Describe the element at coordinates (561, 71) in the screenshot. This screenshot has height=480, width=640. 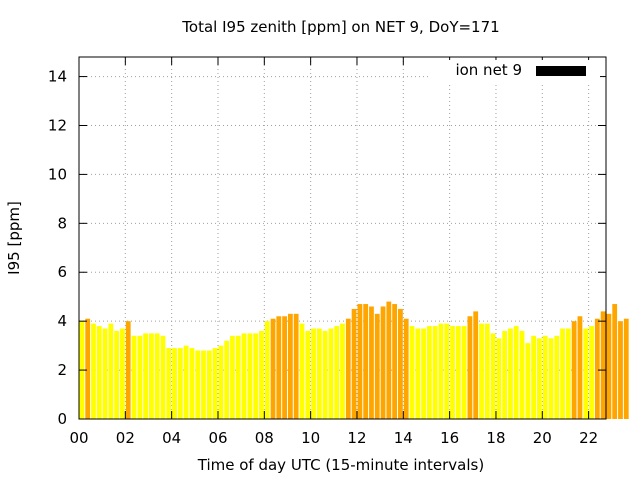
I see `legend-swatch` at that location.